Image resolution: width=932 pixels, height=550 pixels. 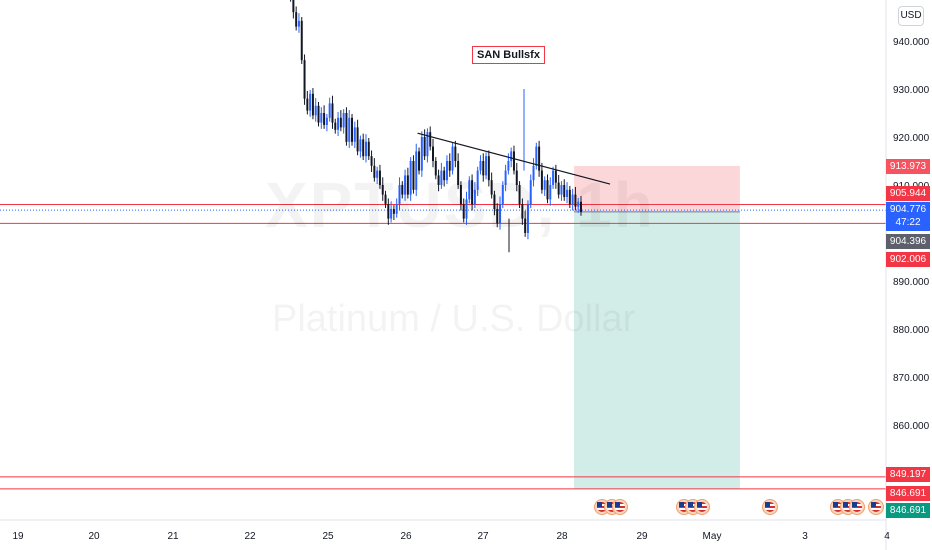 I want to click on price-tick-label: 920.000, so click(x=911, y=138).